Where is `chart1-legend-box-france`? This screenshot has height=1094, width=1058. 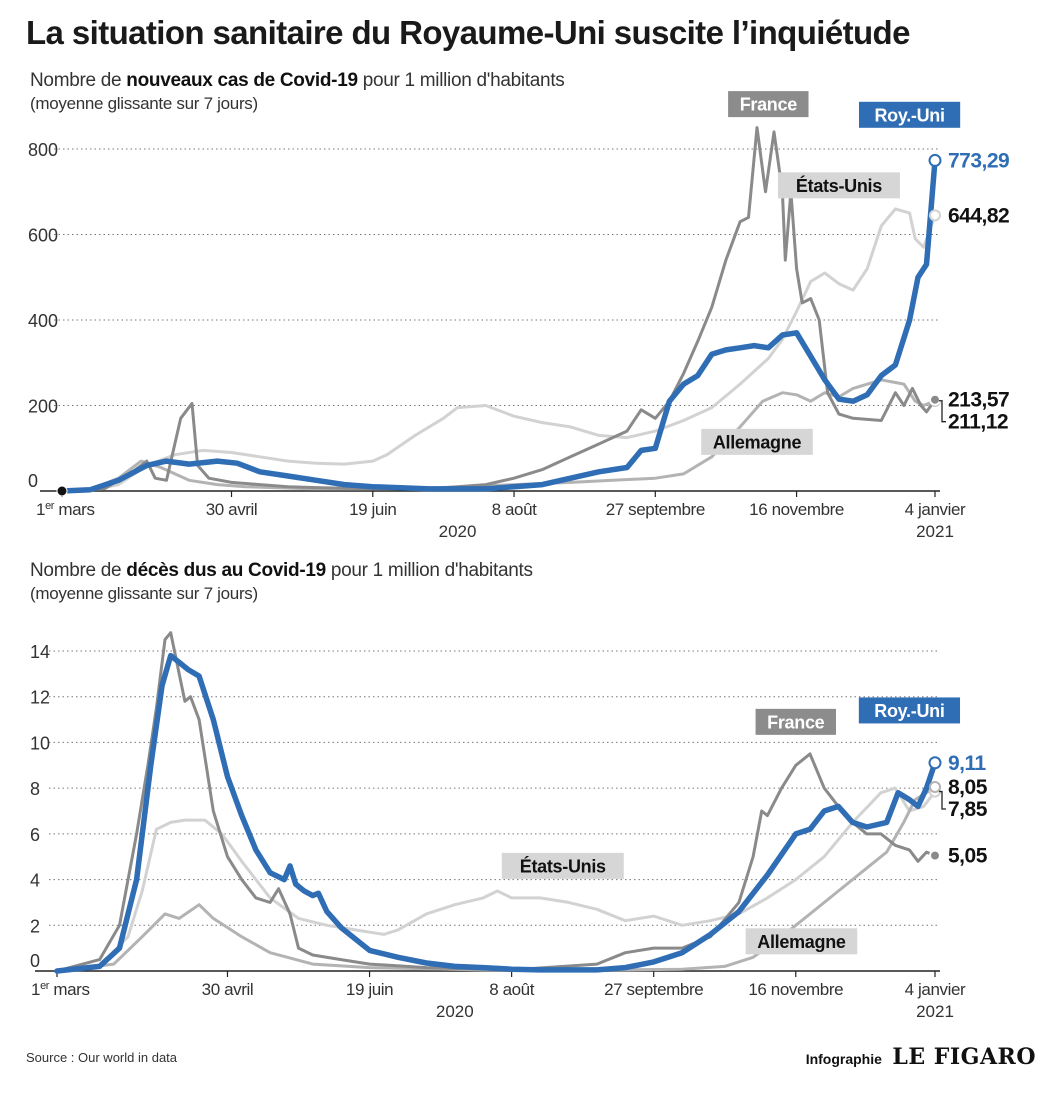
chart1-legend-box-france is located at coordinates (768, 104).